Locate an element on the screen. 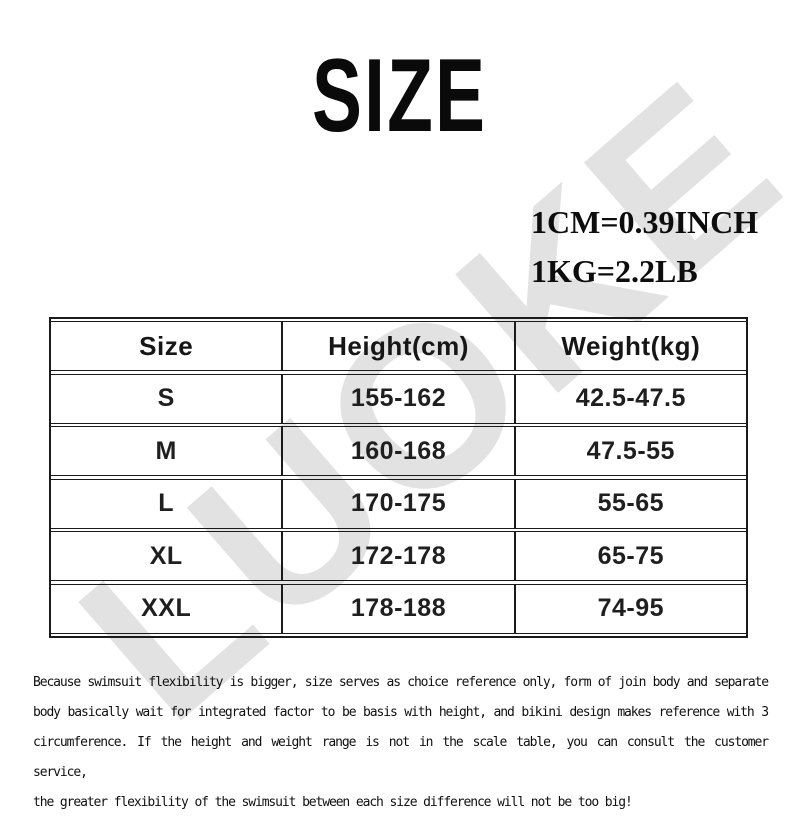  kg-to-lb-conversion: 1KG=2.2LB is located at coordinates (614, 271).